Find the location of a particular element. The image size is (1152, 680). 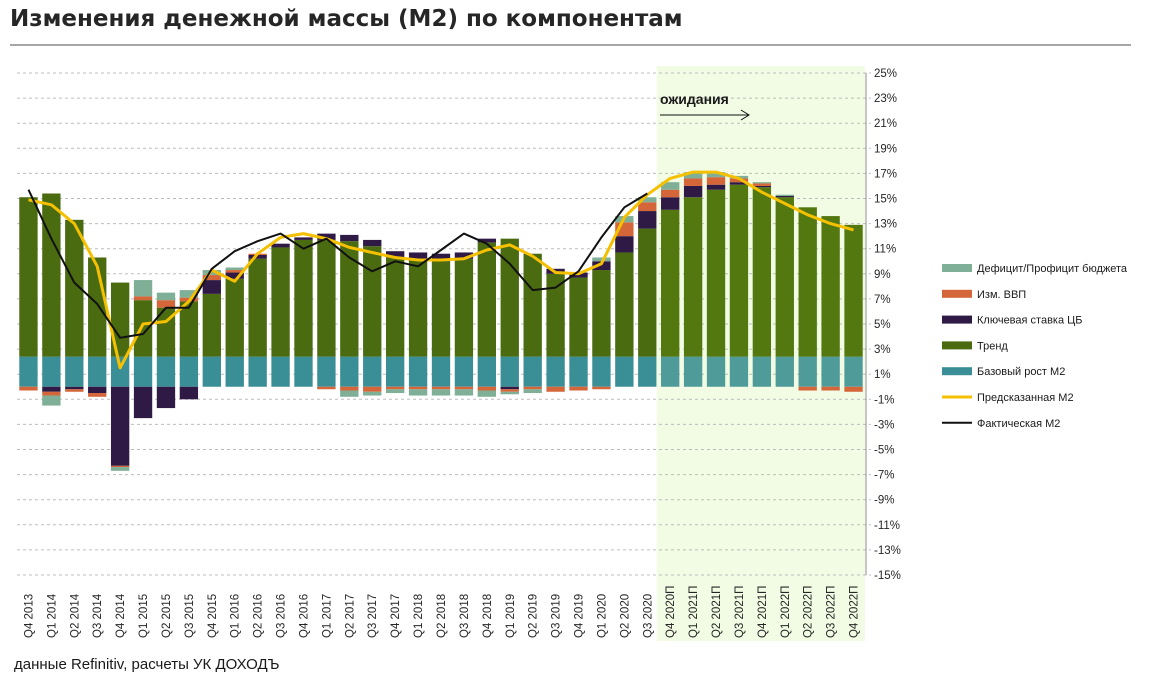

y-tick-label: -3% is located at coordinates (884, 425).